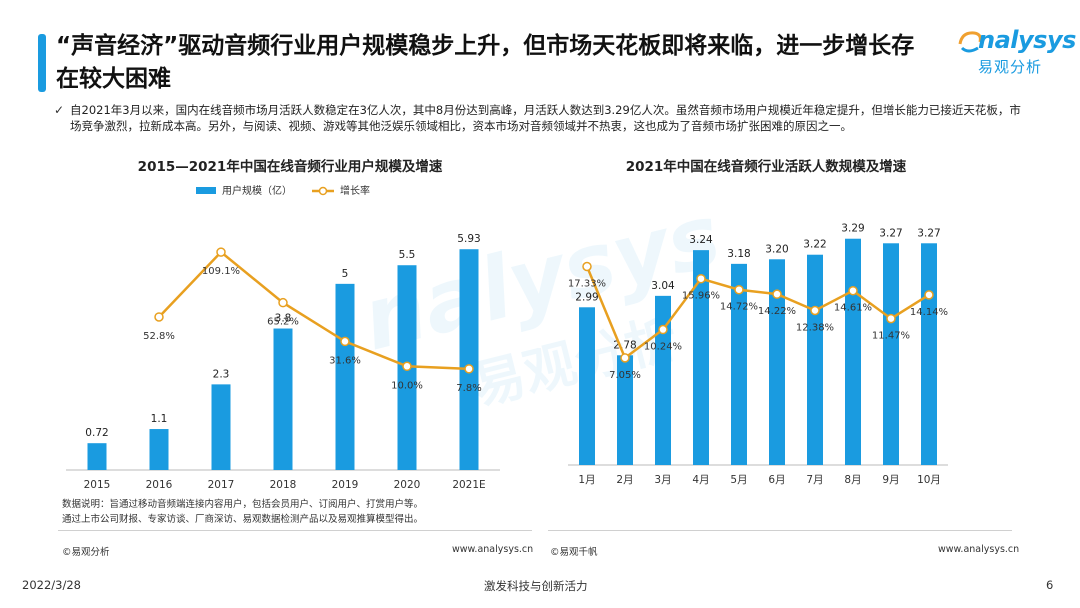 This screenshot has height=608, width=1080. Describe the element at coordinates (852, 480) in the screenshot. I see `chart2-x-tick-label: 8月` at that location.